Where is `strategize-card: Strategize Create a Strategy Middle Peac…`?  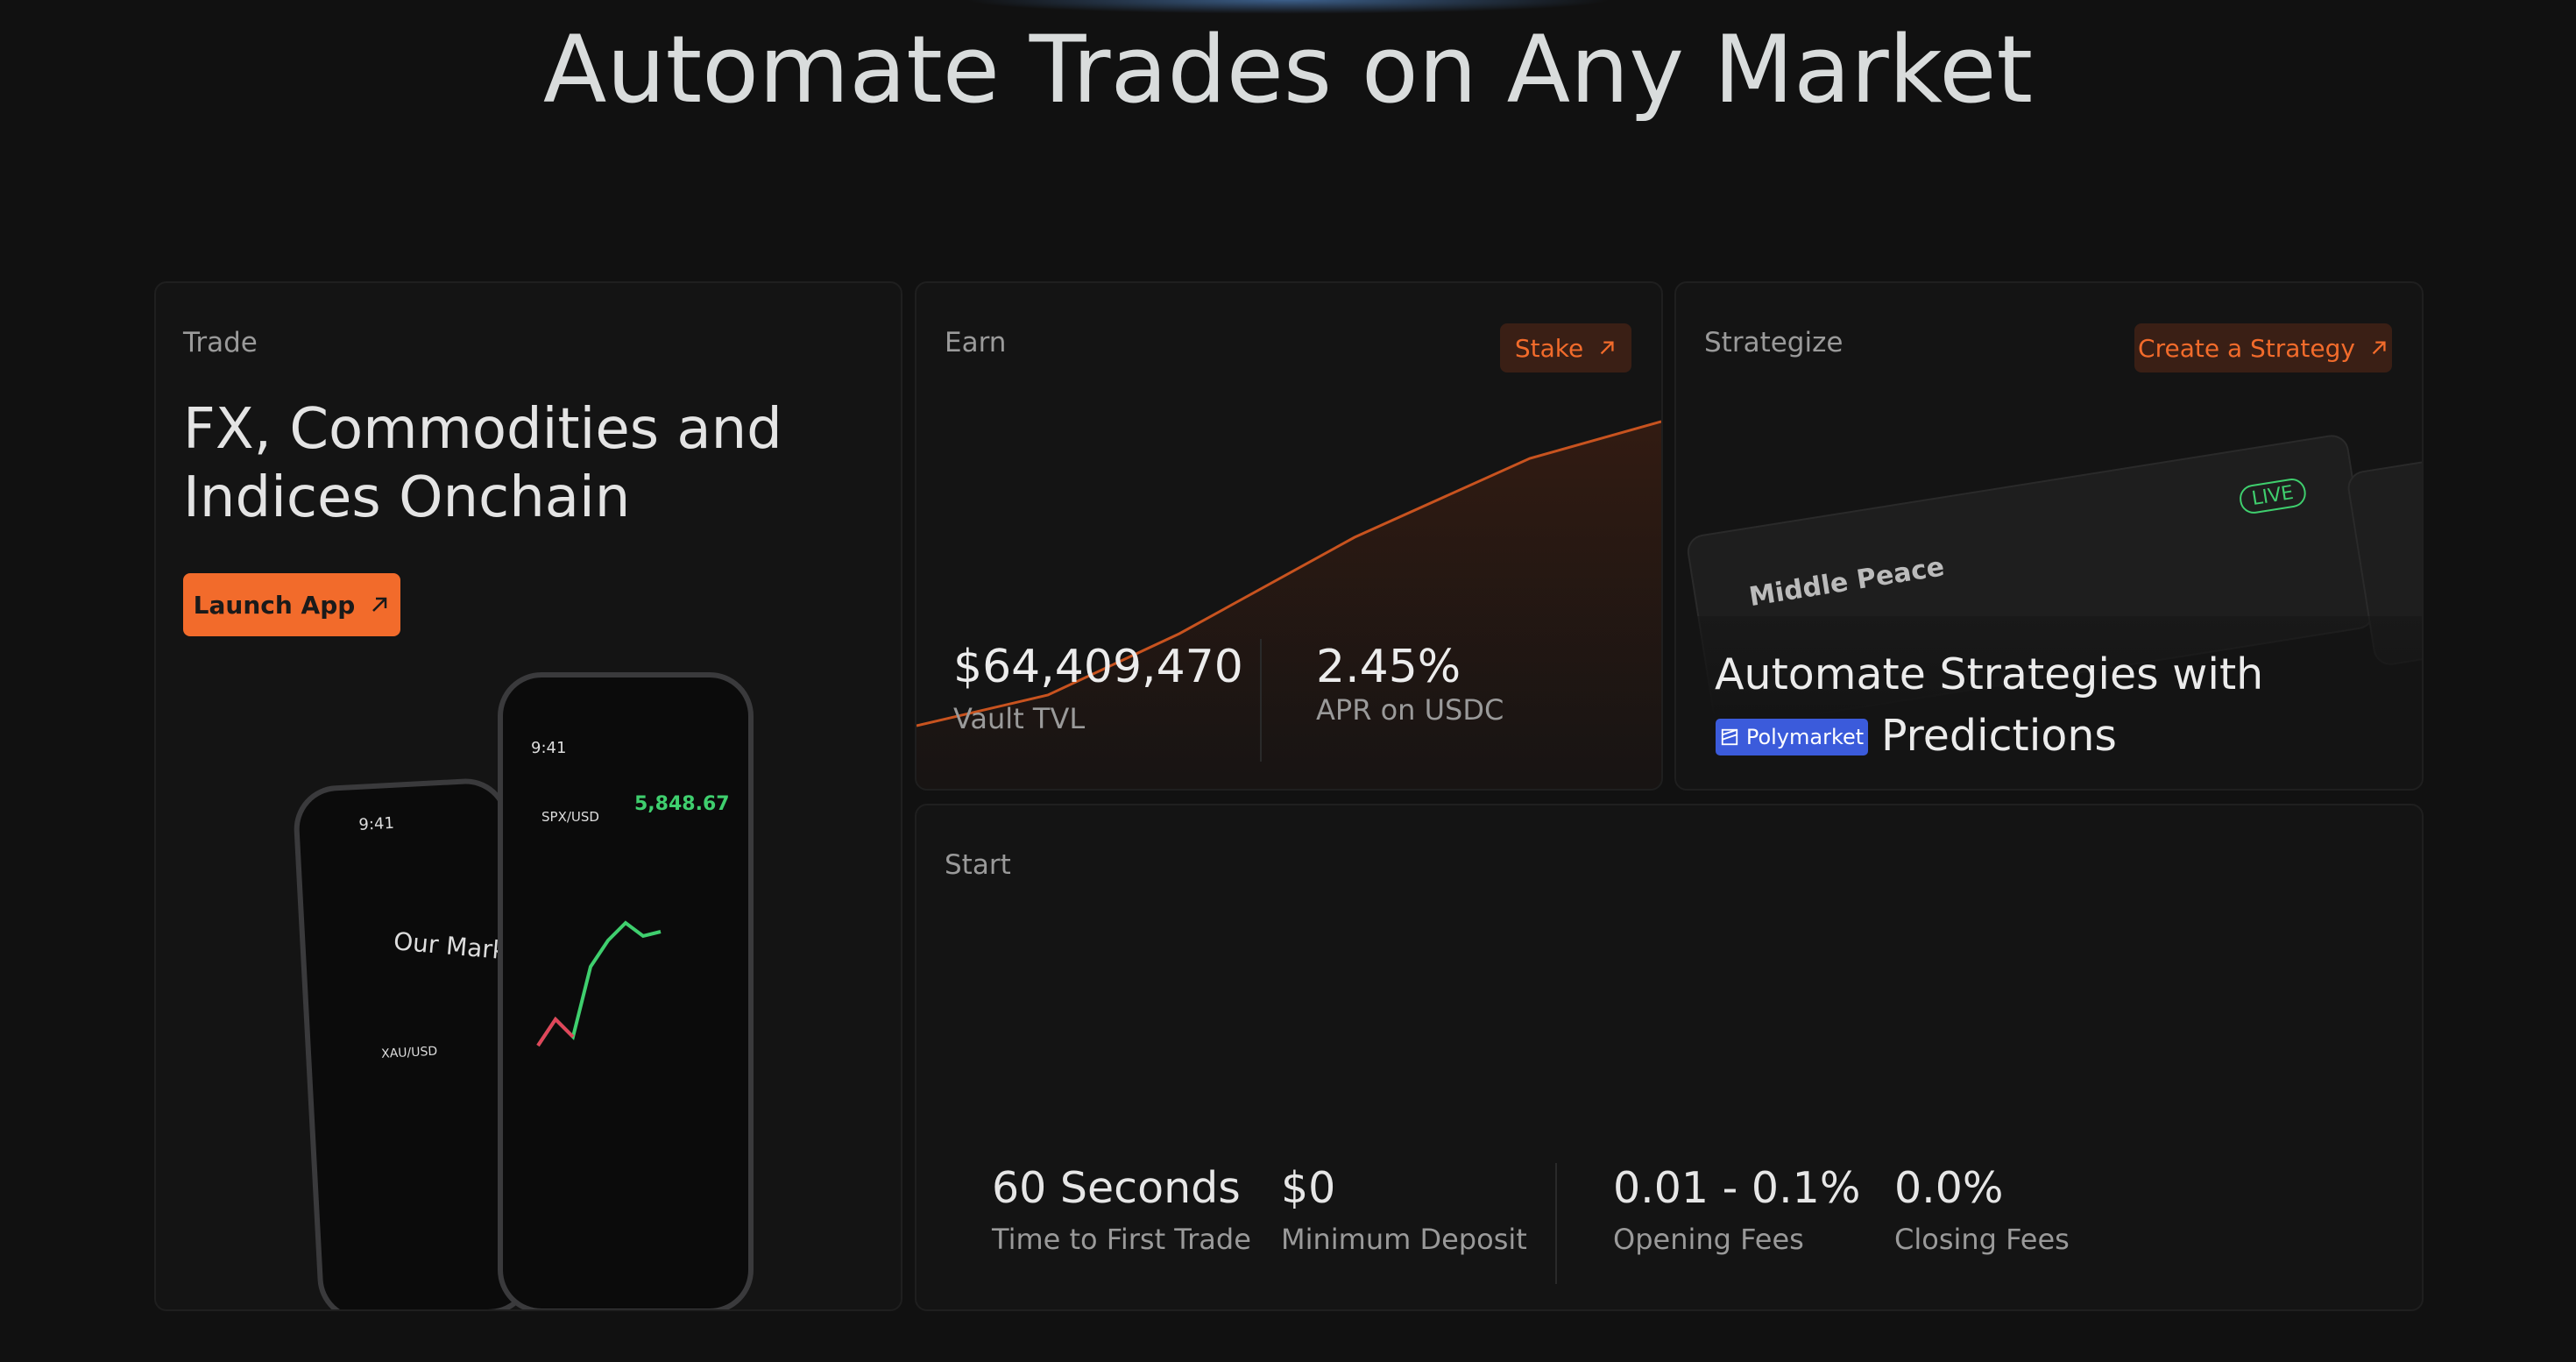
strategize-card: Strategize Create a Strategy Middle Peac… is located at coordinates (2049, 536).